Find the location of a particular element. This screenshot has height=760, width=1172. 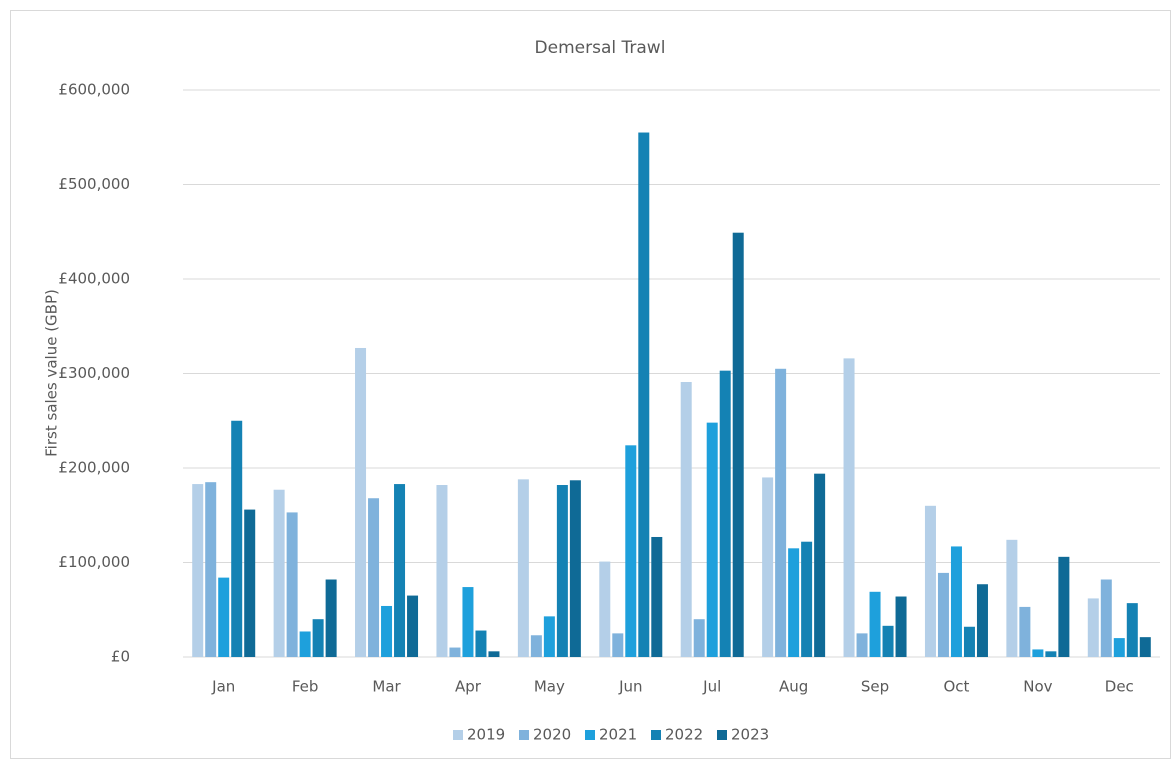

x-tick-label: Jul is located at coordinates (711, 687).